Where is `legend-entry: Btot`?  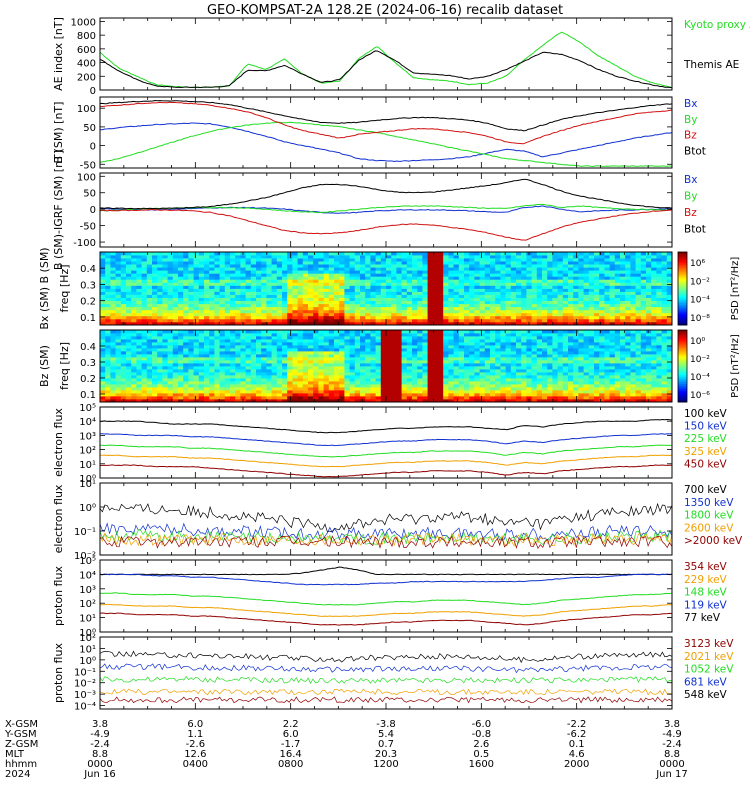
legend-entry: Btot is located at coordinates (695, 230).